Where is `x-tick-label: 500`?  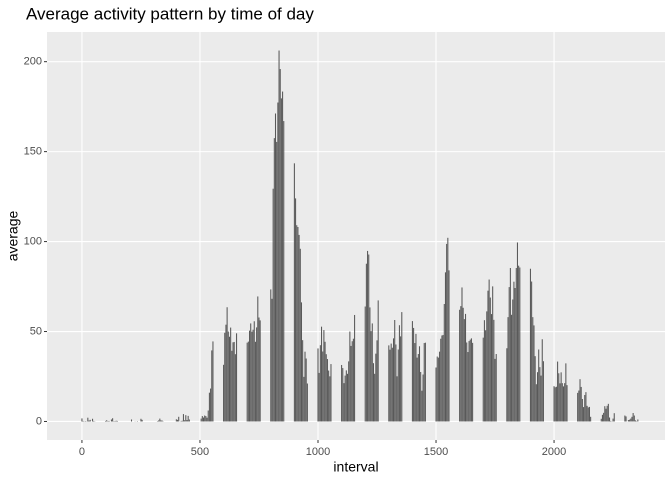
x-tick-label: 500 is located at coordinates (200, 452).